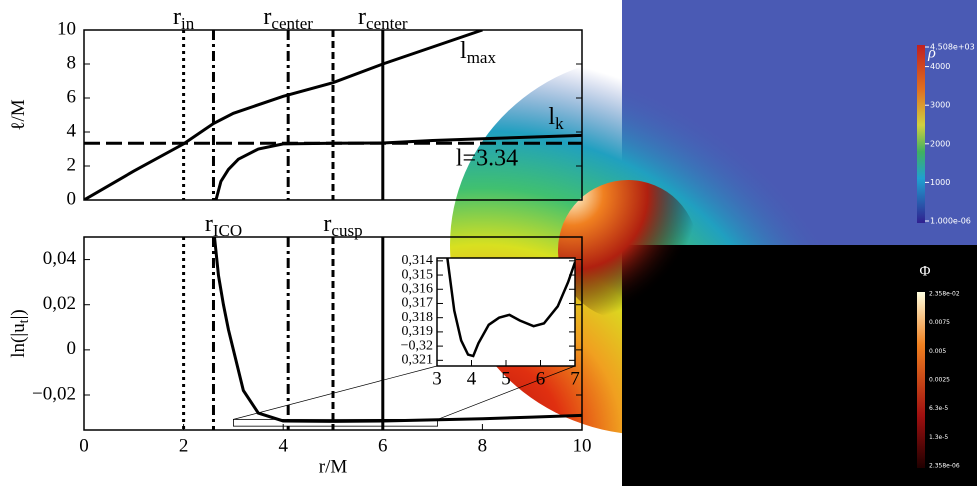 The width and height of the screenshot is (977, 486). Describe the element at coordinates (939, 322) in the screenshot. I see `colorbar-label: 0.0075` at that location.